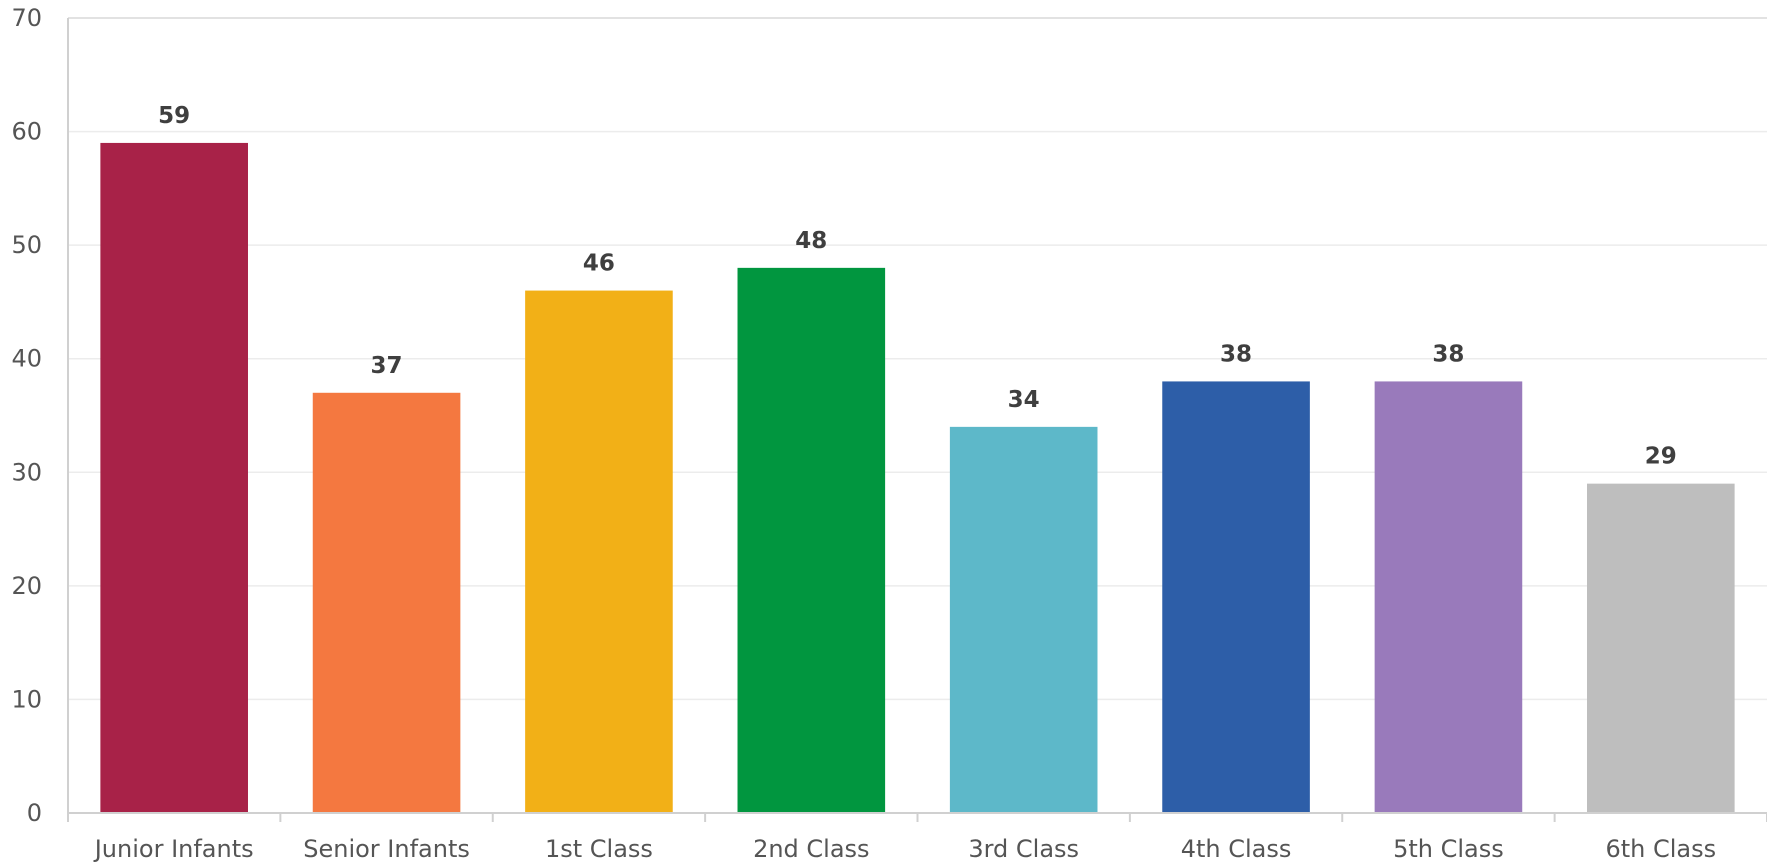  What do you see at coordinates (599, 848) in the screenshot?
I see `category-label: 1st Class` at bounding box center [599, 848].